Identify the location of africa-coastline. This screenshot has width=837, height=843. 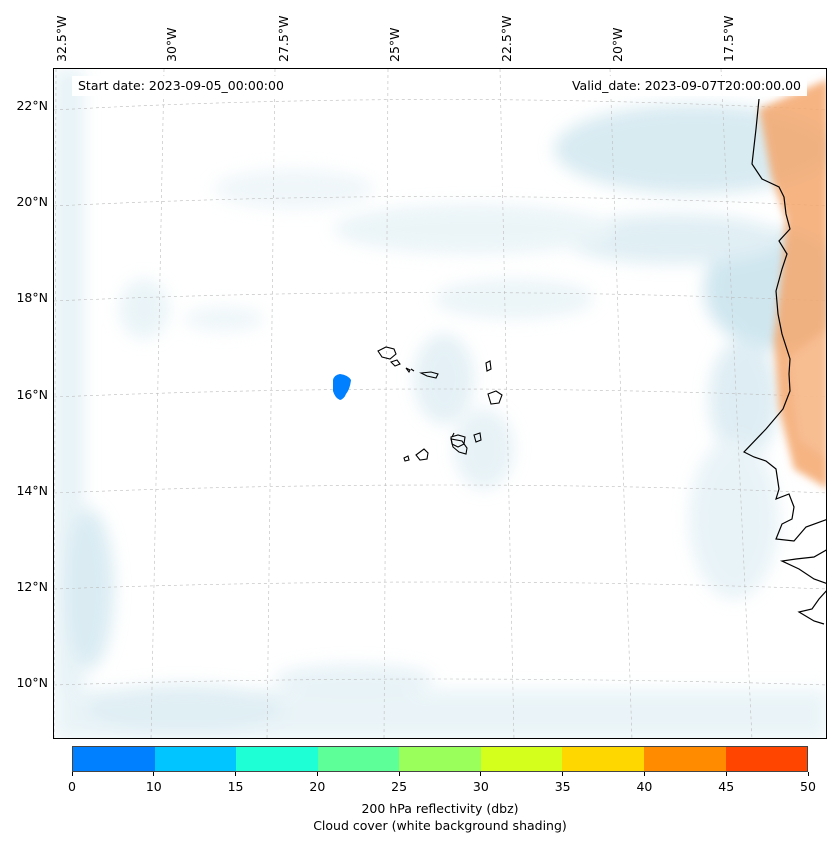
(784, 361).